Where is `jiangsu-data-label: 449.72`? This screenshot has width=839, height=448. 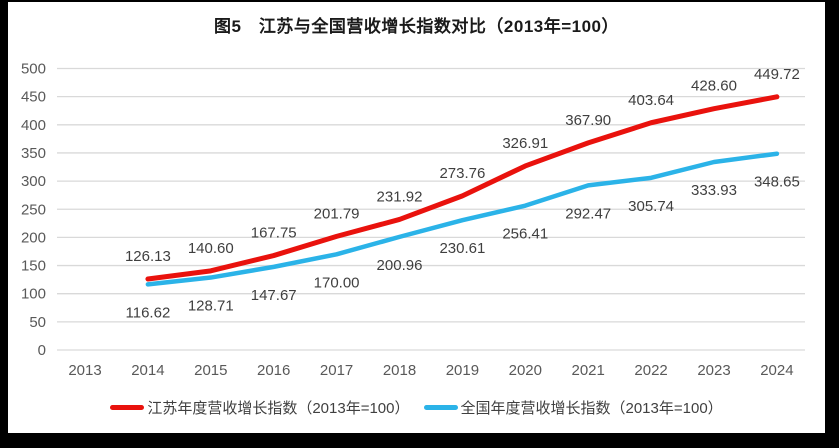
jiangsu-data-label: 449.72 is located at coordinates (777, 74).